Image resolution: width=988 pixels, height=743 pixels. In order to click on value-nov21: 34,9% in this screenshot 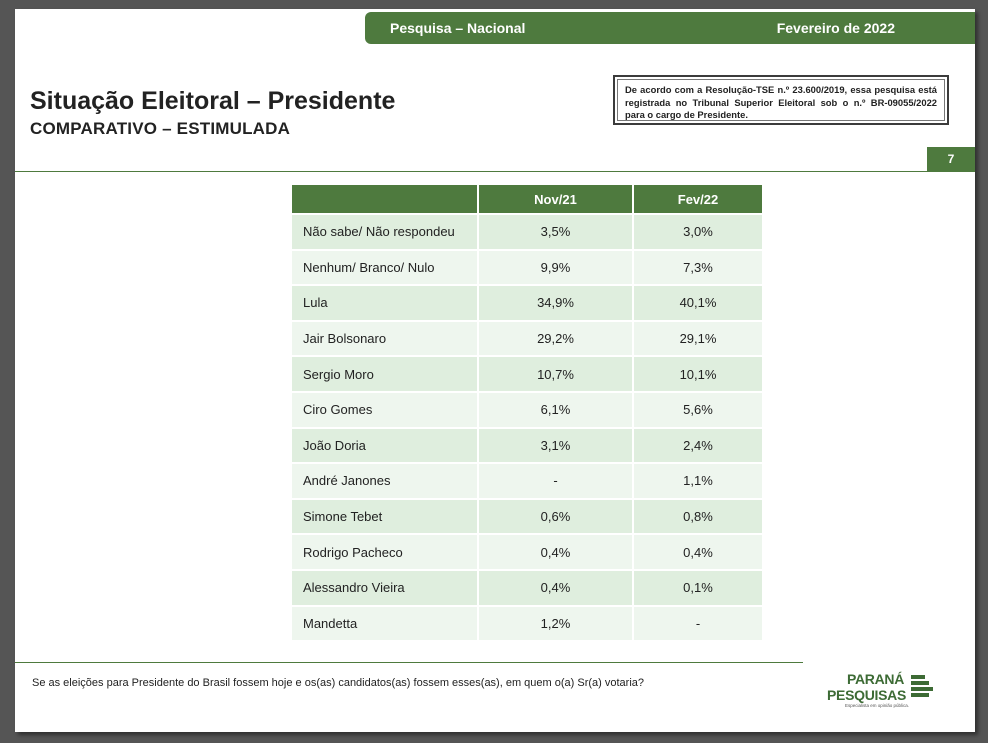, I will do `click(556, 302)`.